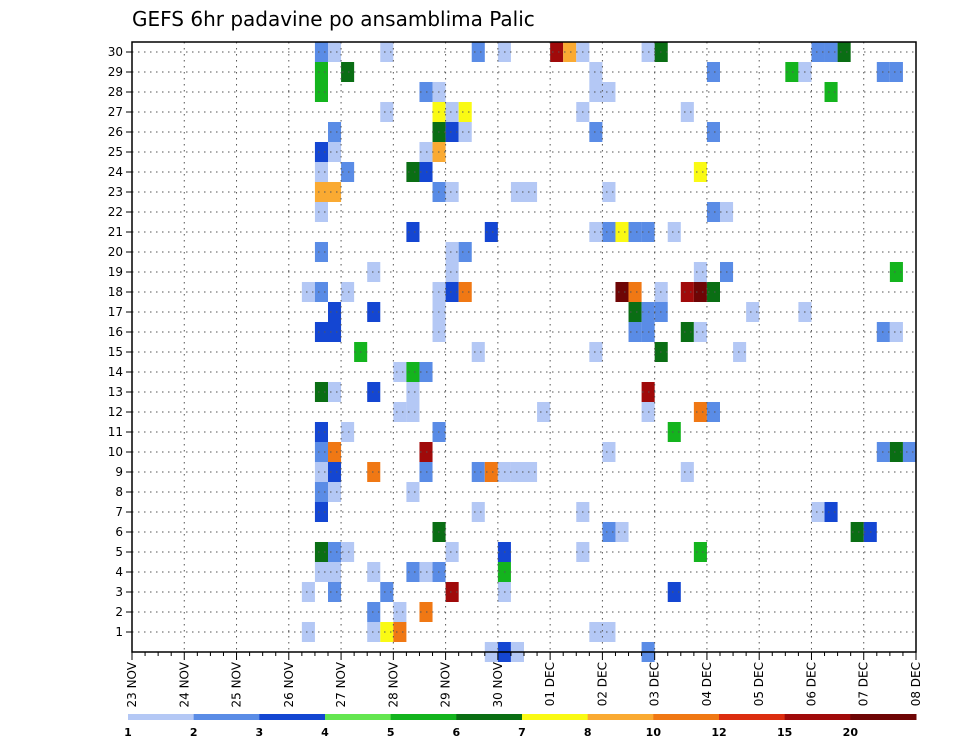 This screenshot has width=960, height=742. What do you see at coordinates (655, 684) in the screenshot?
I see `x-tick-label: 03 DEC` at bounding box center [655, 684].